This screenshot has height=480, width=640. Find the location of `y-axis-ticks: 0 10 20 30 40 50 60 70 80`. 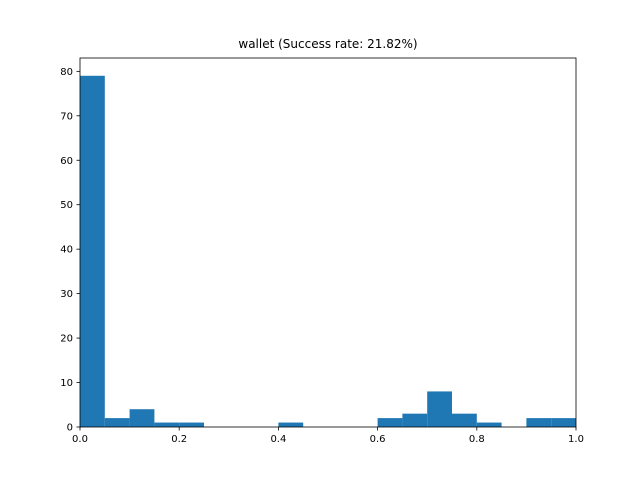

y-axis-ticks: 0 10 20 30 40 50 60 70 80 is located at coordinates (70, 250).